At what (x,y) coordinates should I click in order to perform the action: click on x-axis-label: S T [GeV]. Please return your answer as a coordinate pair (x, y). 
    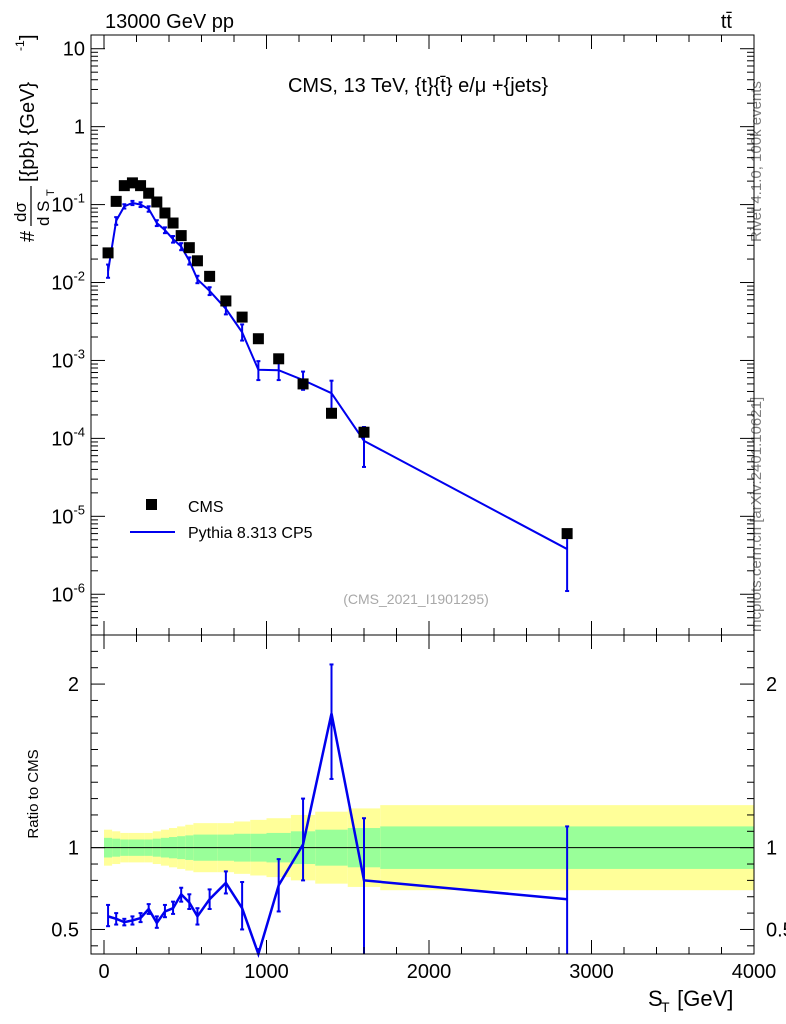
    Looking at the image, I should click on (690, 1000).